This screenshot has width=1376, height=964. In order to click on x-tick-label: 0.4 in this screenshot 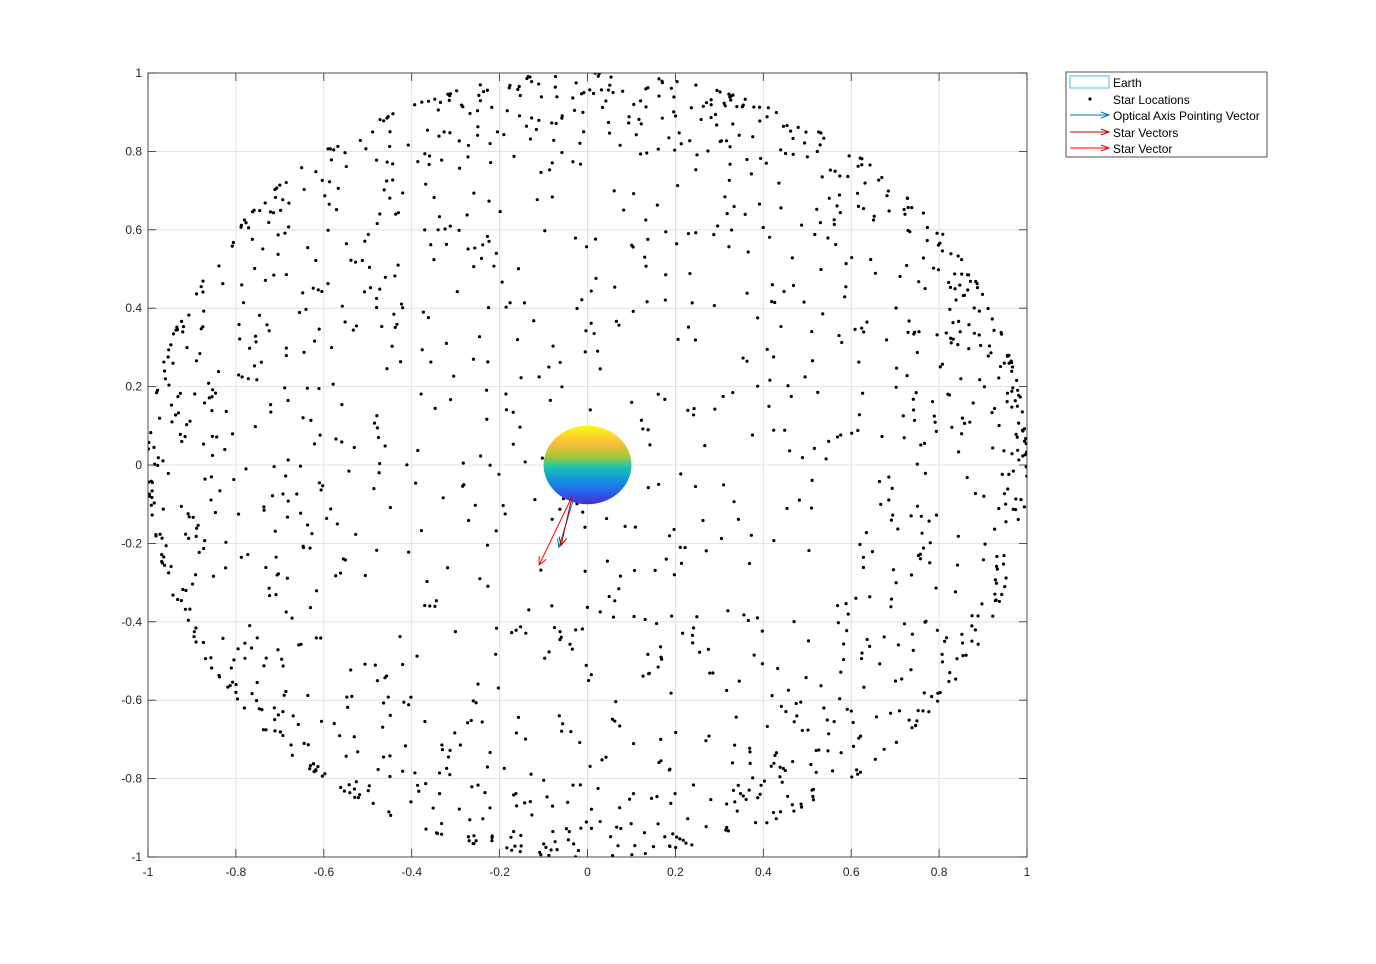, I will do `click(763, 872)`.